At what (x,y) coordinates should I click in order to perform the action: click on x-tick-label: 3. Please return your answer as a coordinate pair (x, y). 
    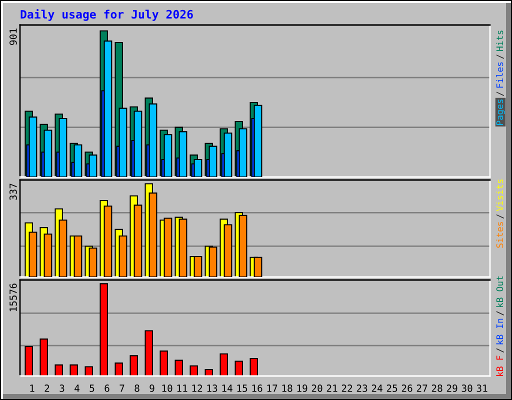
    Looking at the image, I should click on (62, 388).